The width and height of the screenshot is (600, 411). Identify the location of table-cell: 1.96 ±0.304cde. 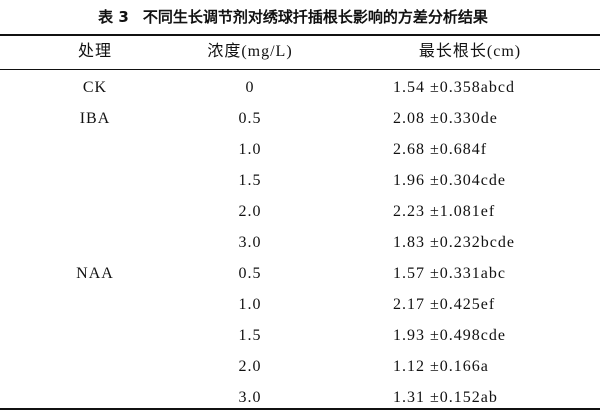
(449, 180).